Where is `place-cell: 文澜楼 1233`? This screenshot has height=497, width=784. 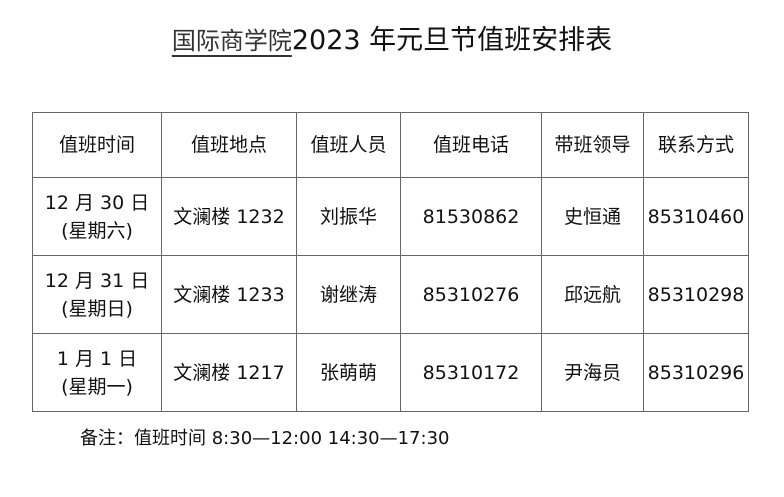 place-cell: 文澜楼 1233 is located at coordinates (229, 294).